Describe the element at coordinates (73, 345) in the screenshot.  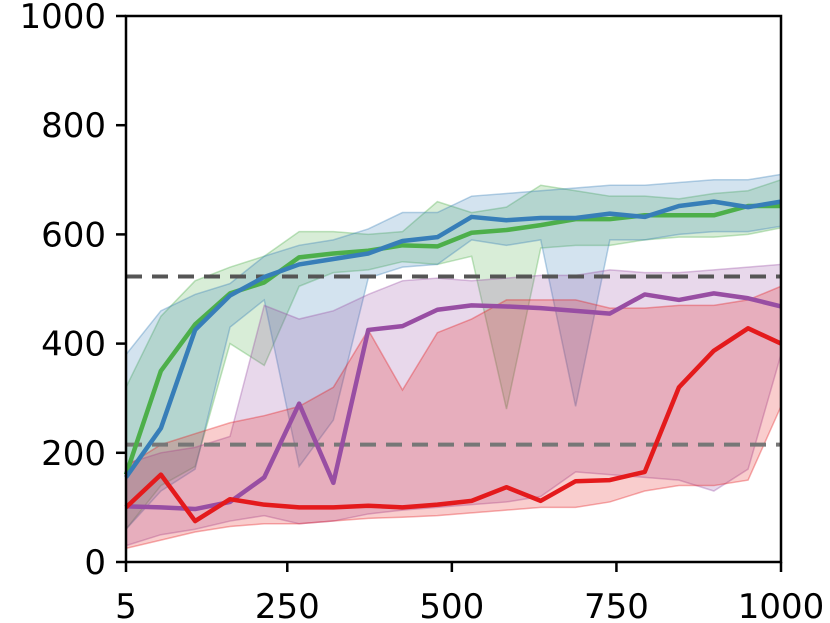
I see `y-tick-label: 400` at that location.